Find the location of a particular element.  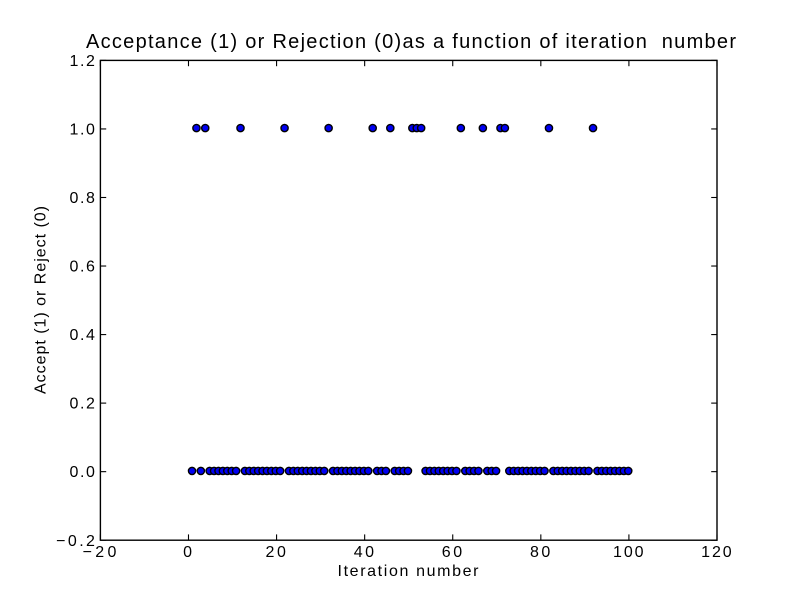

svg-text: Iteration number is located at coordinates (409, 571).